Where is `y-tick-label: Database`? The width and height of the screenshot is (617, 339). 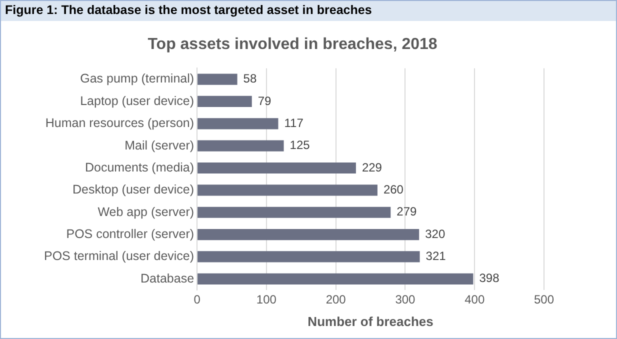
y-tick-label: Database is located at coordinates (167, 278).